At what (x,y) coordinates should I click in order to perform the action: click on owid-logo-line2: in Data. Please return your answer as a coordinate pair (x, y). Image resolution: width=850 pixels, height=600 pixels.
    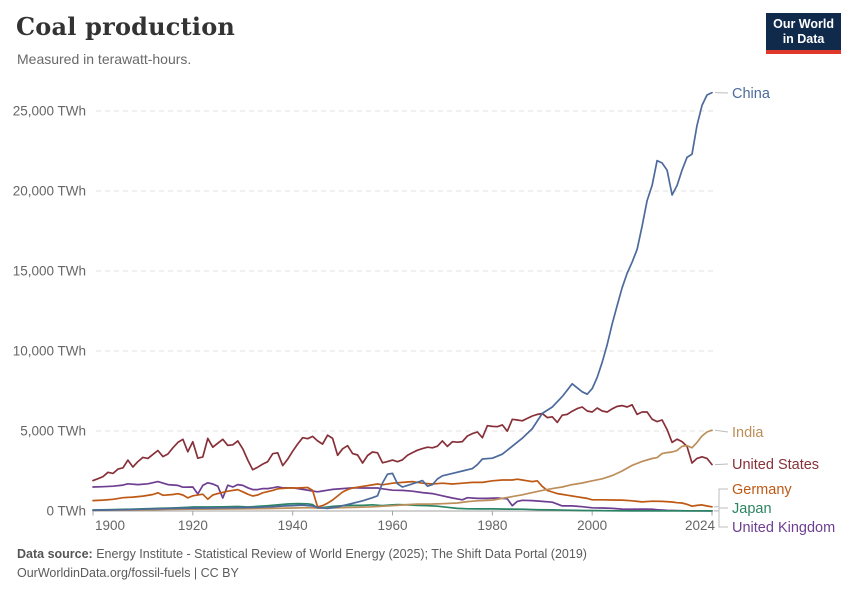
    Looking at the image, I should click on (803, 39).